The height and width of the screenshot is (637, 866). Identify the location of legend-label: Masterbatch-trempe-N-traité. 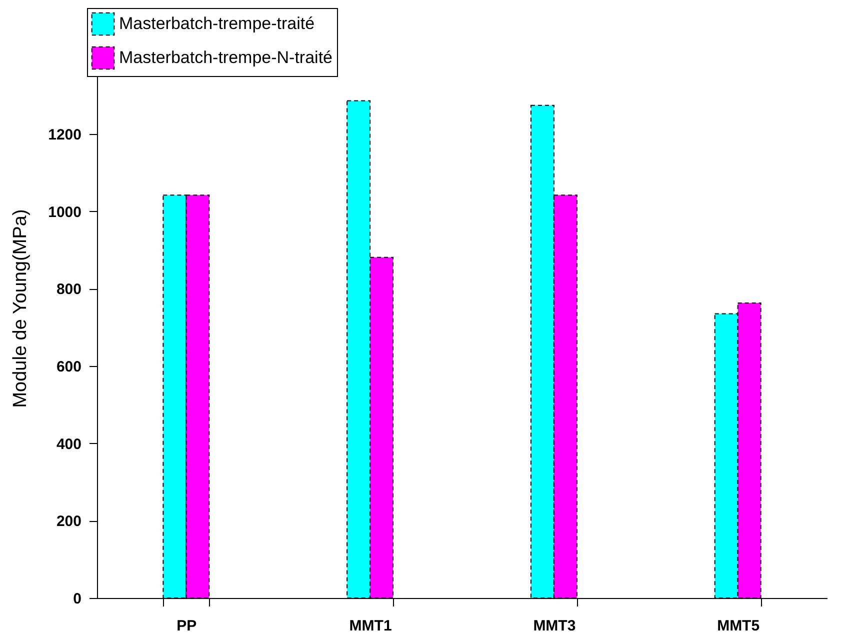
(226, 57).